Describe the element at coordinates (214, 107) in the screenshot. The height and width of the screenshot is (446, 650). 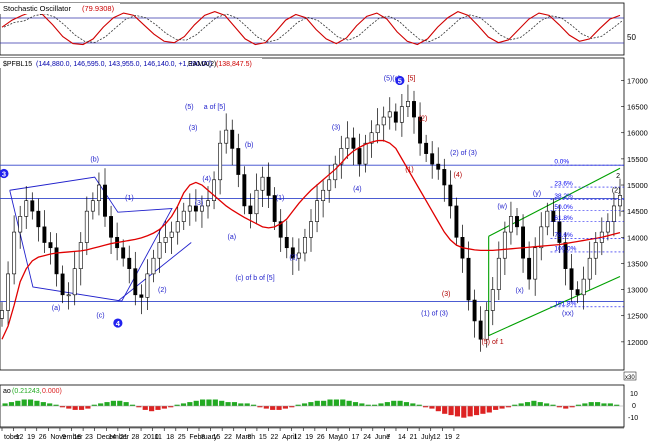
I see `wave-label: a of [5]` at that location.